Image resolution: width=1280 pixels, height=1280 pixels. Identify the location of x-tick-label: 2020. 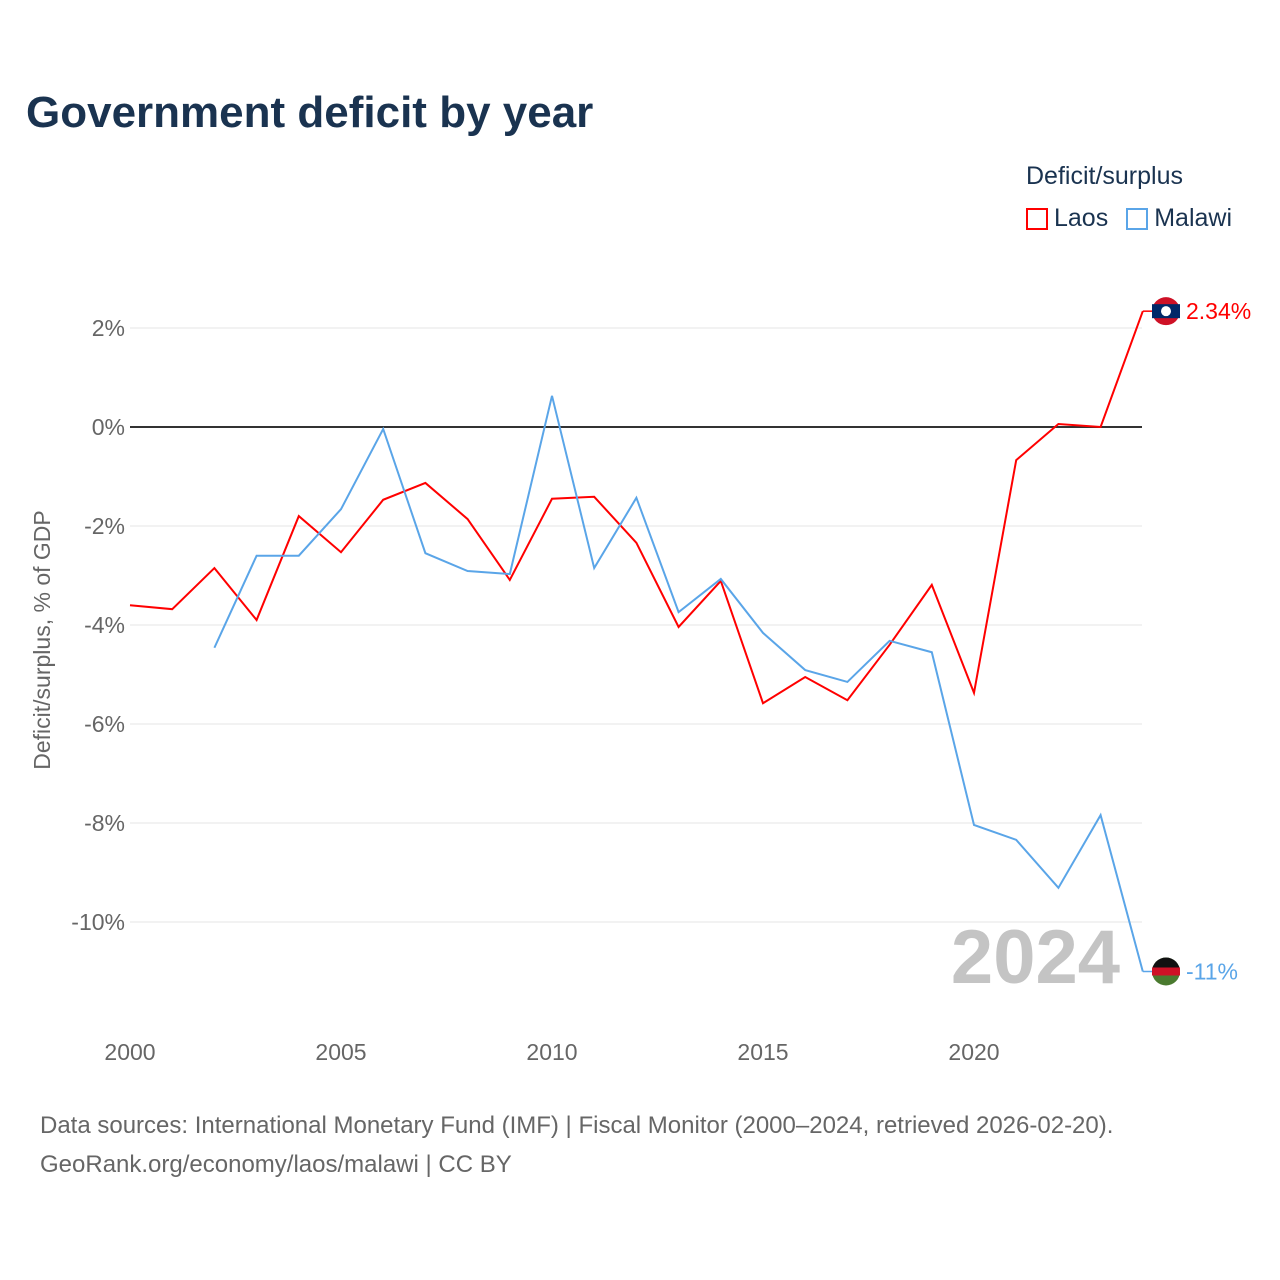
(973, 1052).